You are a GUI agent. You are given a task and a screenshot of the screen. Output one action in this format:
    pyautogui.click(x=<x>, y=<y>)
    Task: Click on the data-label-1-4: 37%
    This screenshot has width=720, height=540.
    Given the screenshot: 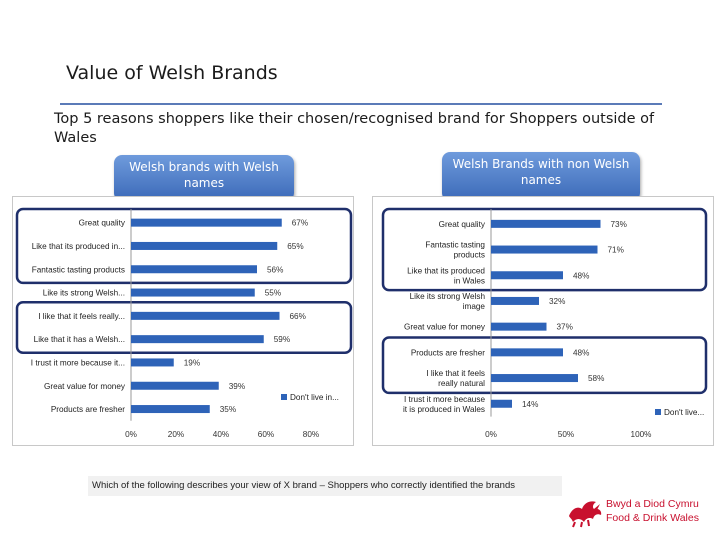 What is the action you would take?
    pyautogui.click(x=565, y=327)
    